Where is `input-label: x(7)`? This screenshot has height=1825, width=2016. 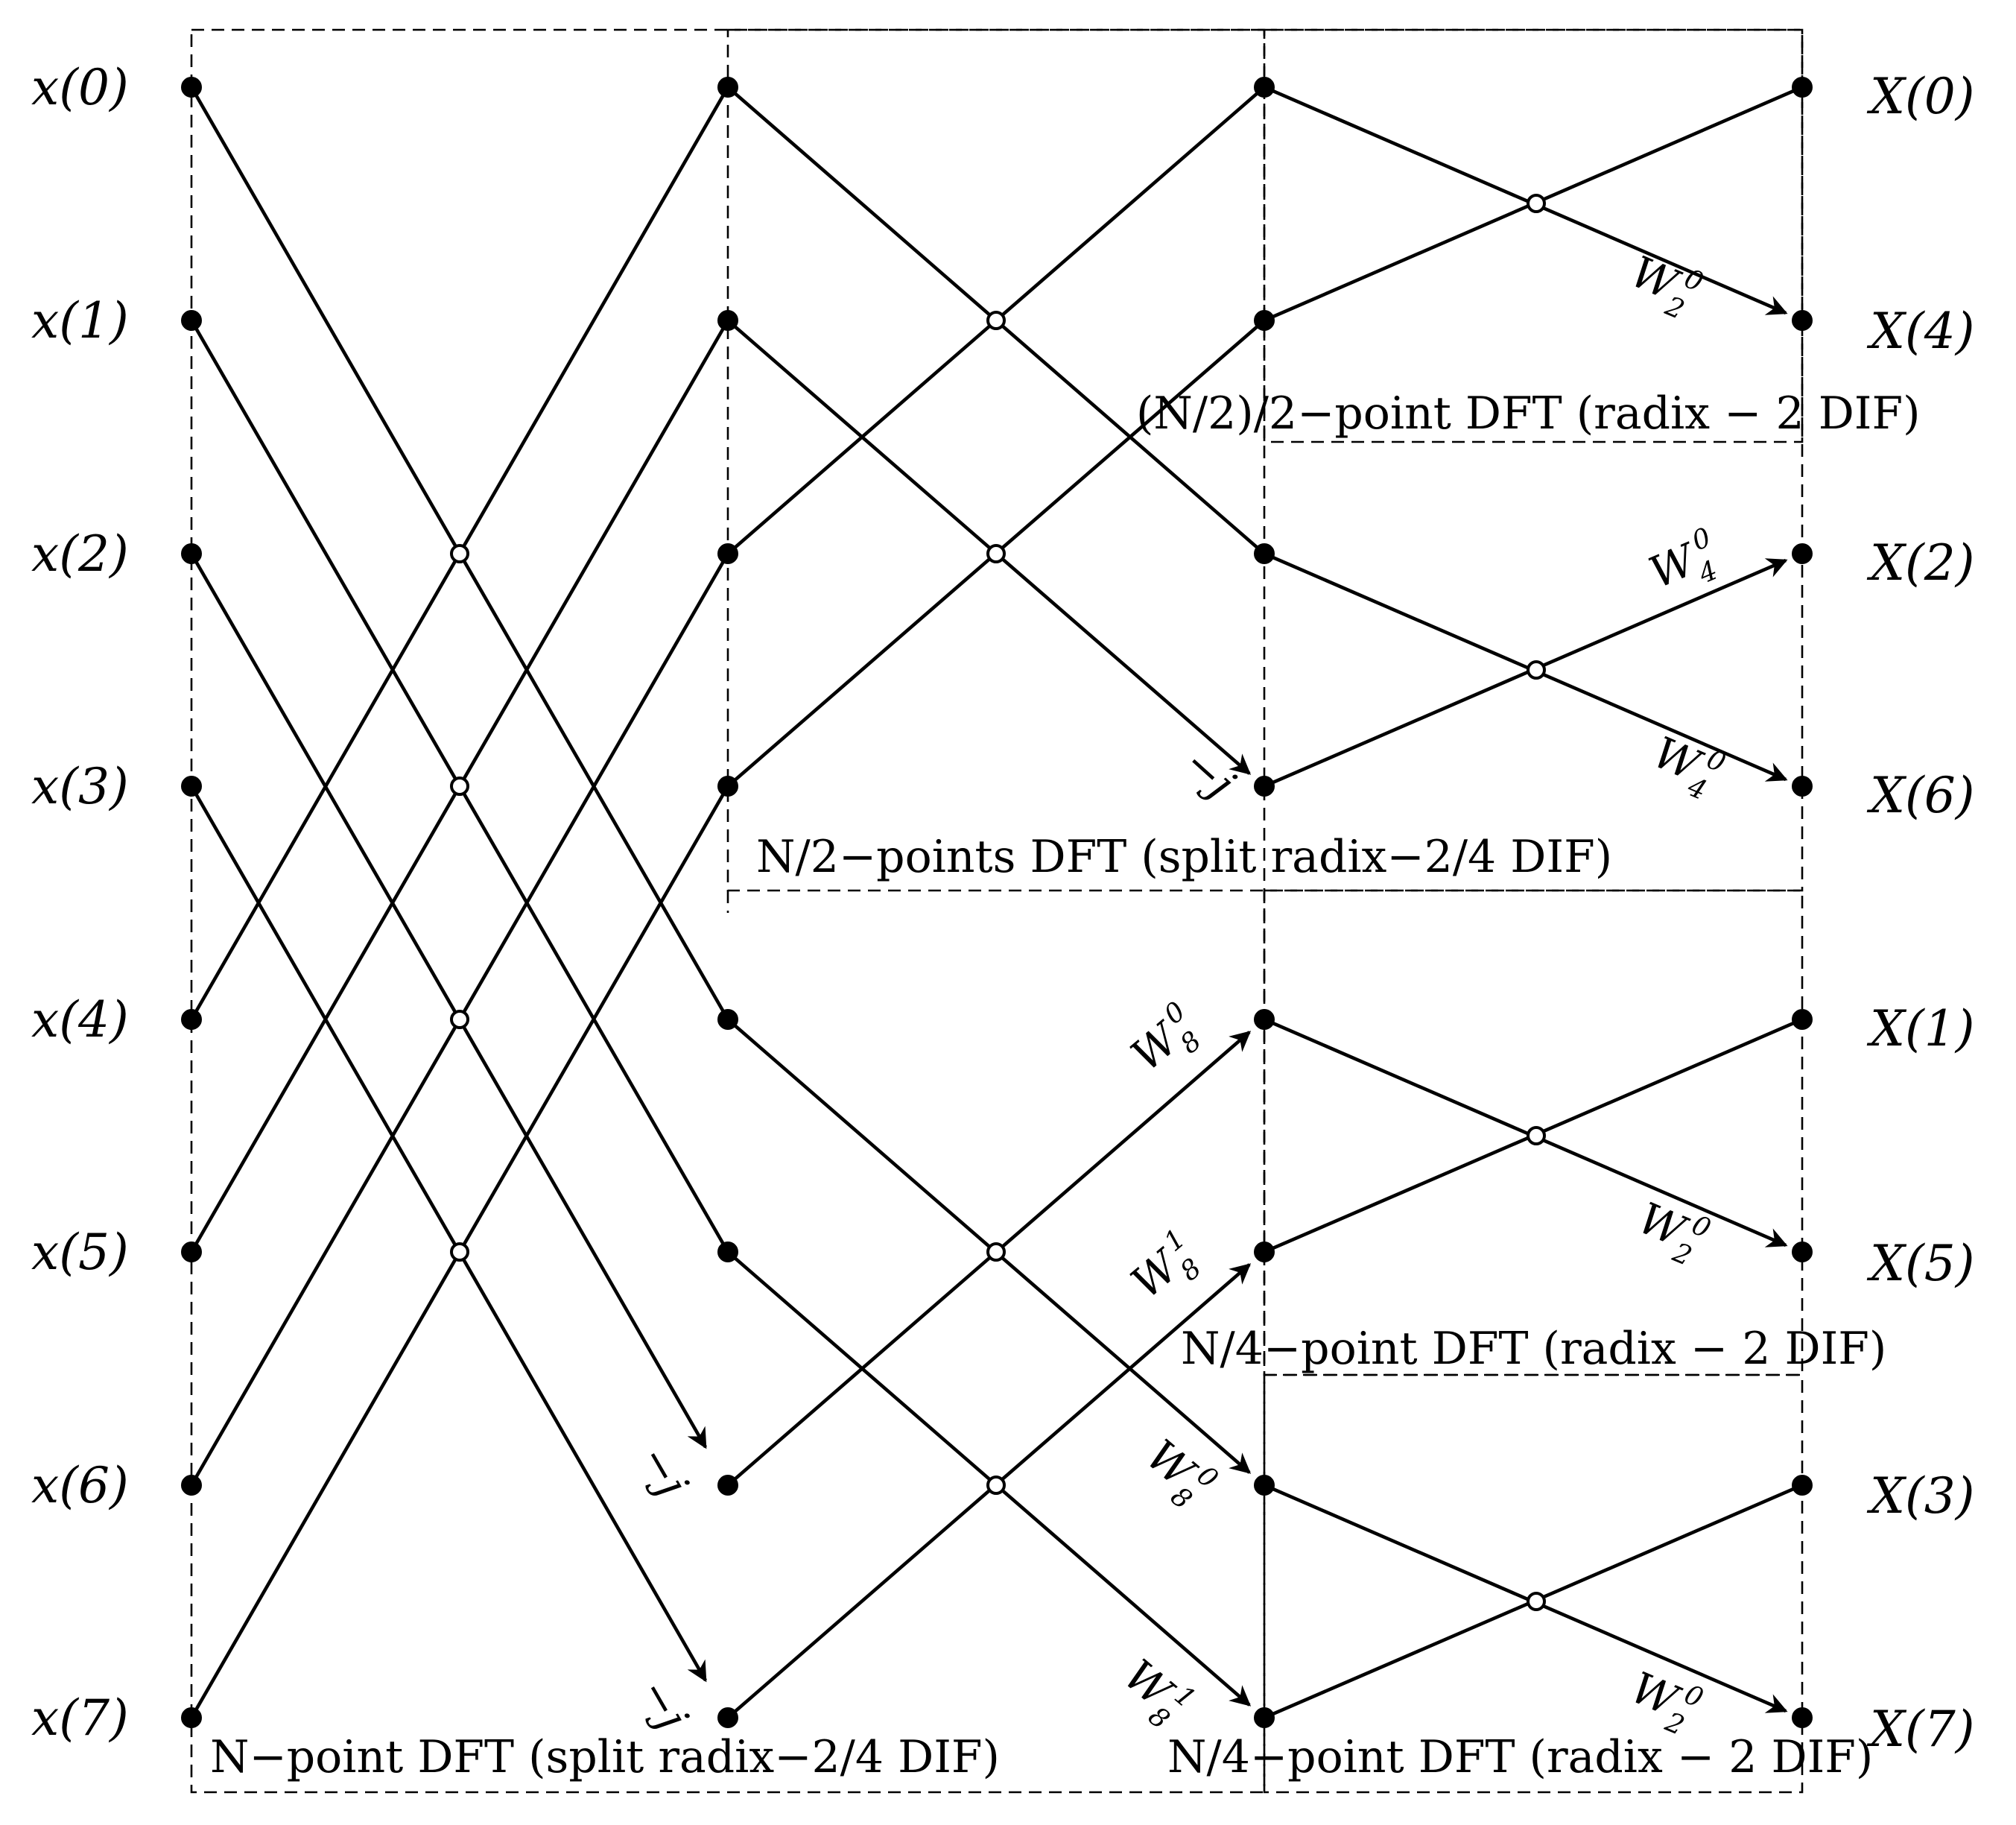
input-label: x(7) is located at coordinates (80, 1718).